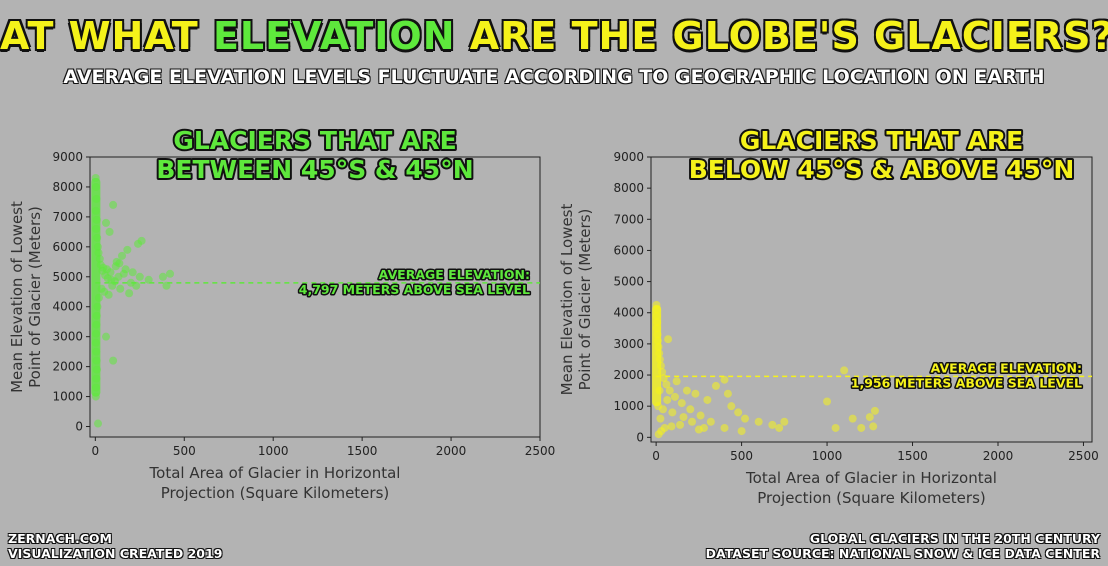 This screenshot has height=566, width=1108. I want to click on source-title: GLOBAL GLACIERS IN THE 20TH CENTURY, so click(954, 538).